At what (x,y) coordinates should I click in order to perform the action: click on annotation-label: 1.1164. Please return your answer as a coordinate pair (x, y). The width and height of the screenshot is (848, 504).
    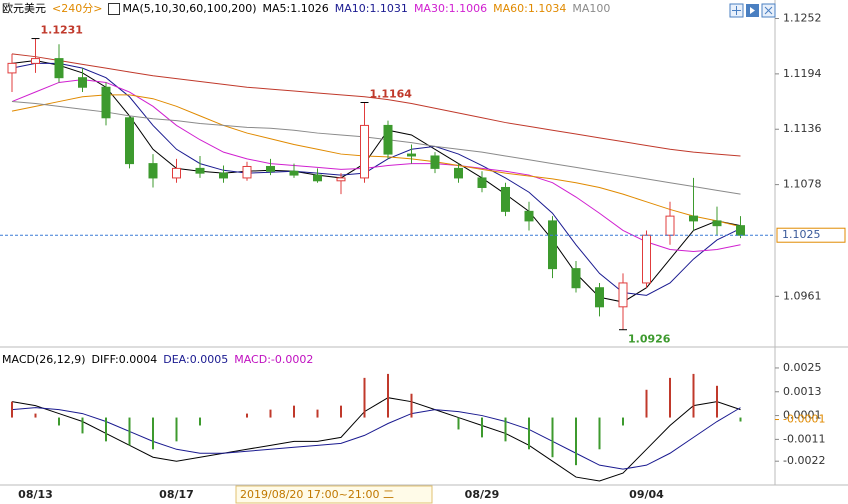
    Looking at the image, I should click on (391, 94).